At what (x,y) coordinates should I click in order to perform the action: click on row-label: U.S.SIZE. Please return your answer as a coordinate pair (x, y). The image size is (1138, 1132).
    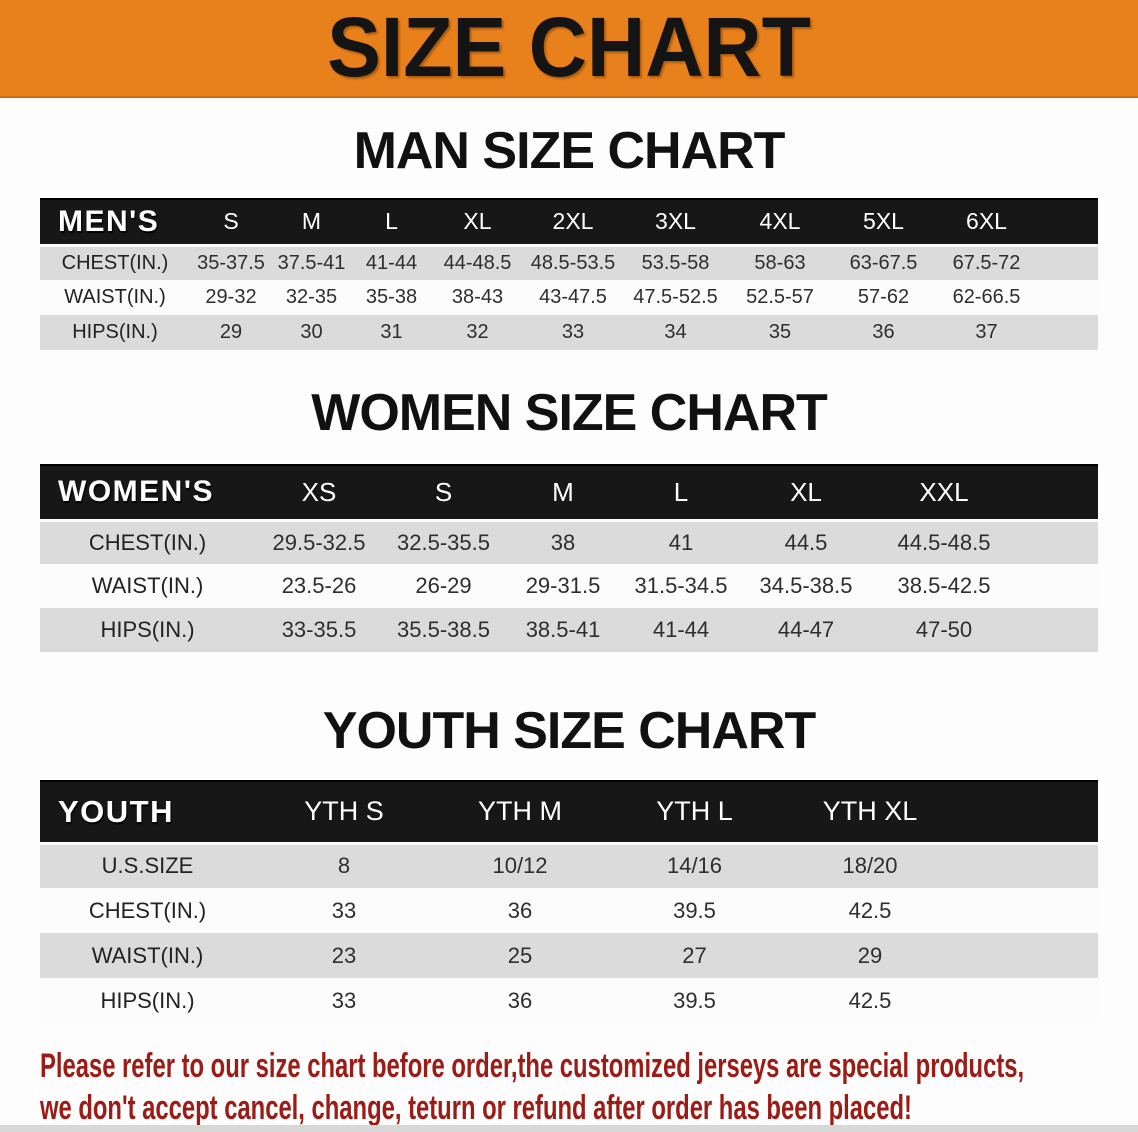
    Looking at the image, I should click on (147, 866).